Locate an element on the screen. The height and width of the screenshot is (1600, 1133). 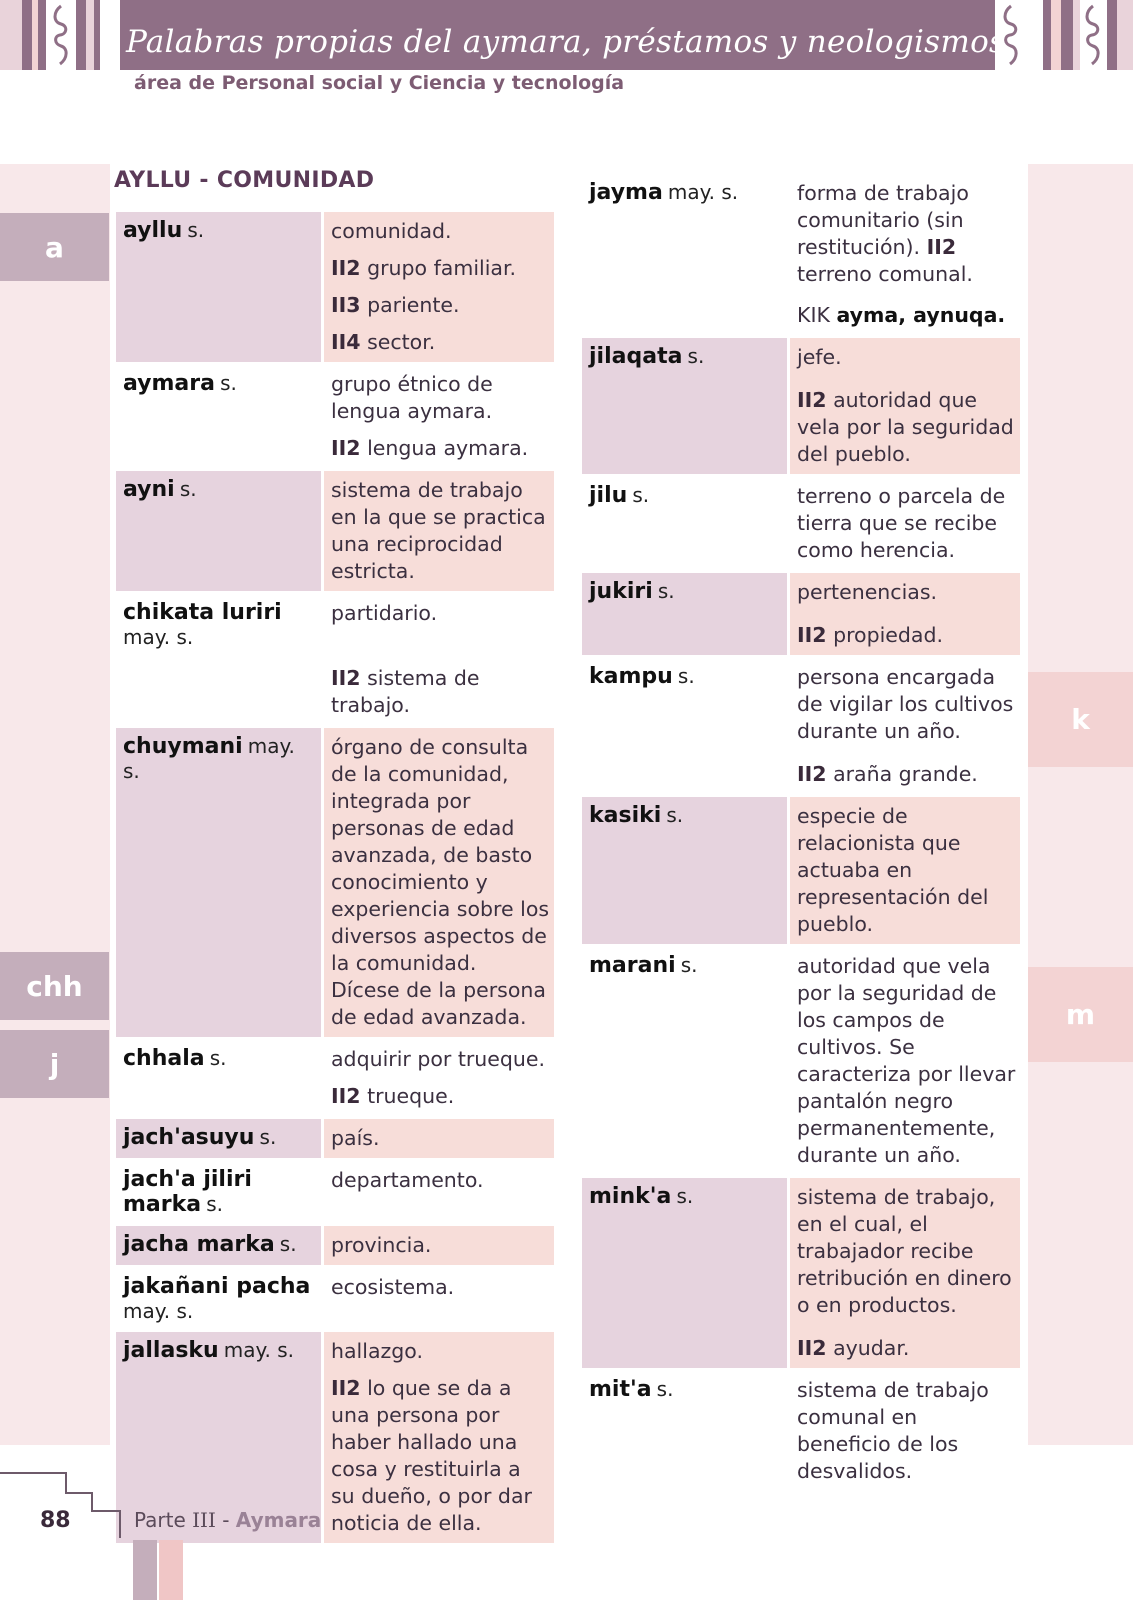
entry-term: jach'asuyu is located at coordinates (189, 1137).